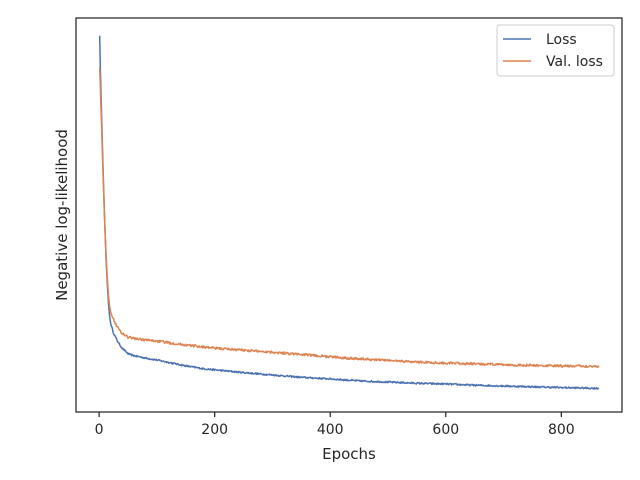 This screenshot has width=640, height=480. Describe the element at coordinates (574, 62) in the screenshot. I see `legend-label-val-loss: Val. loss` at that location.